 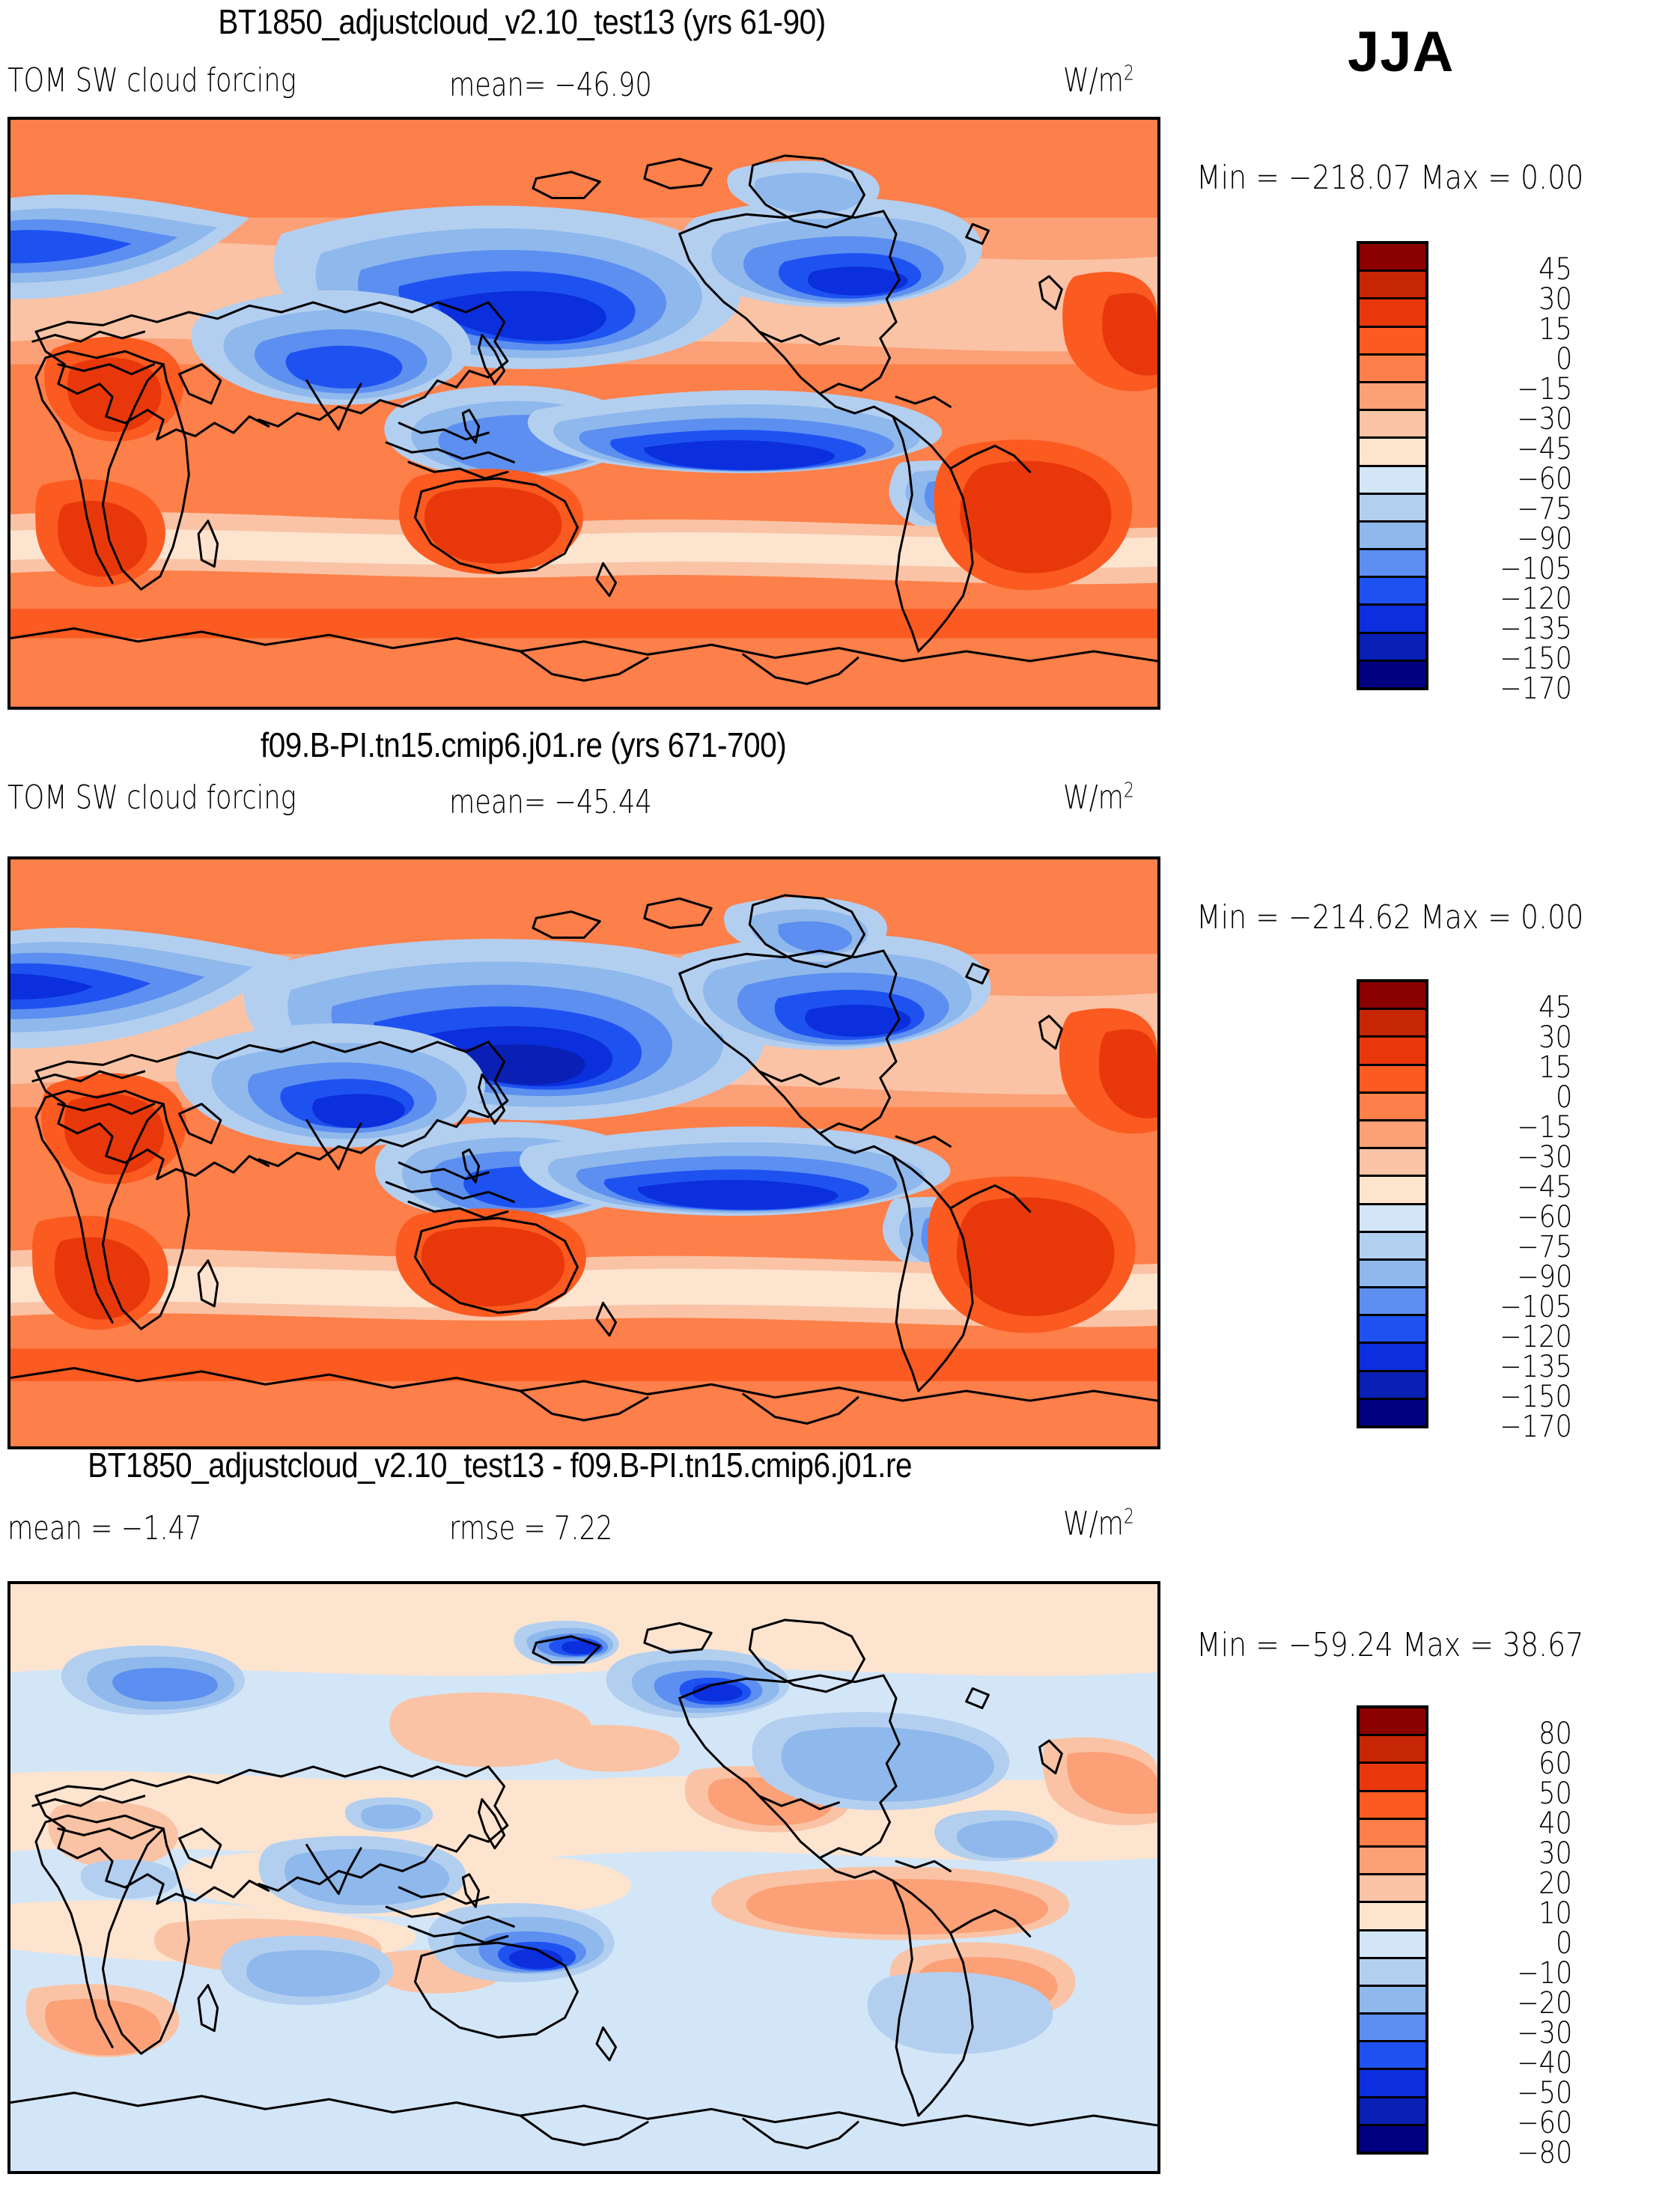 I want to click on panel-1-colorbar, so click(x=1392, y=465).